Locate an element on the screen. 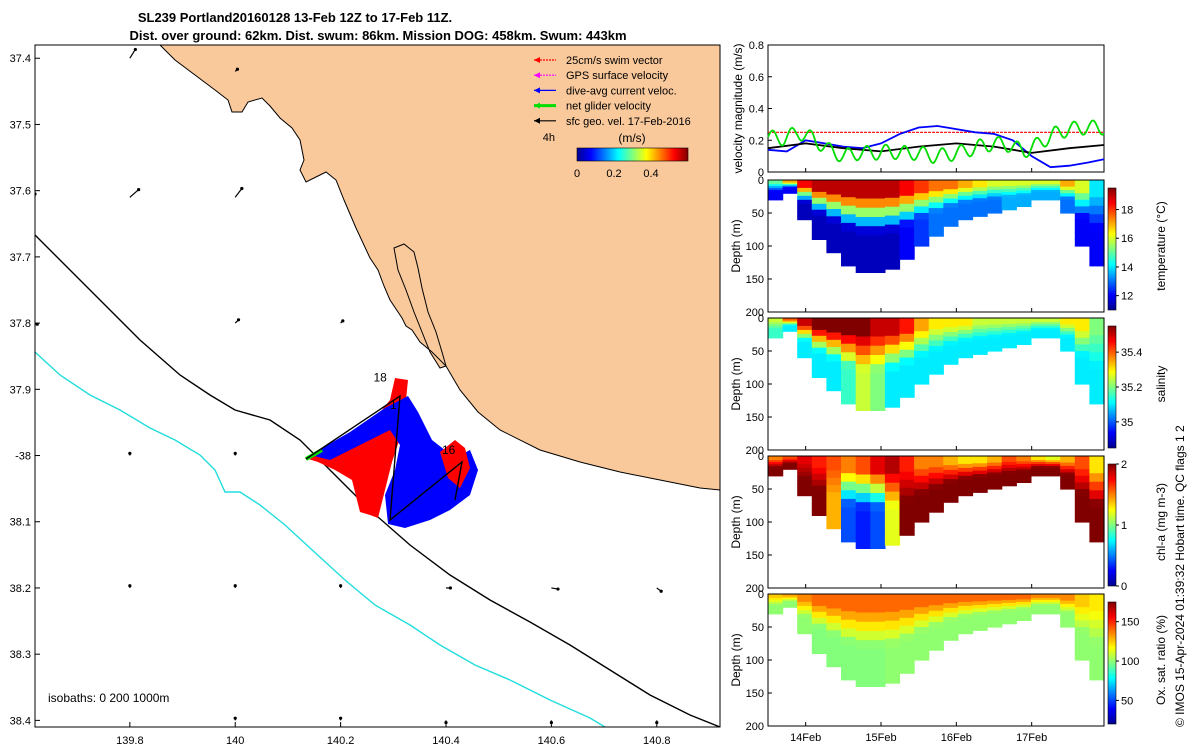 This screenshot has height=750, width=1200. section-ytick-label: 200 is located at coordinates (755, 313).